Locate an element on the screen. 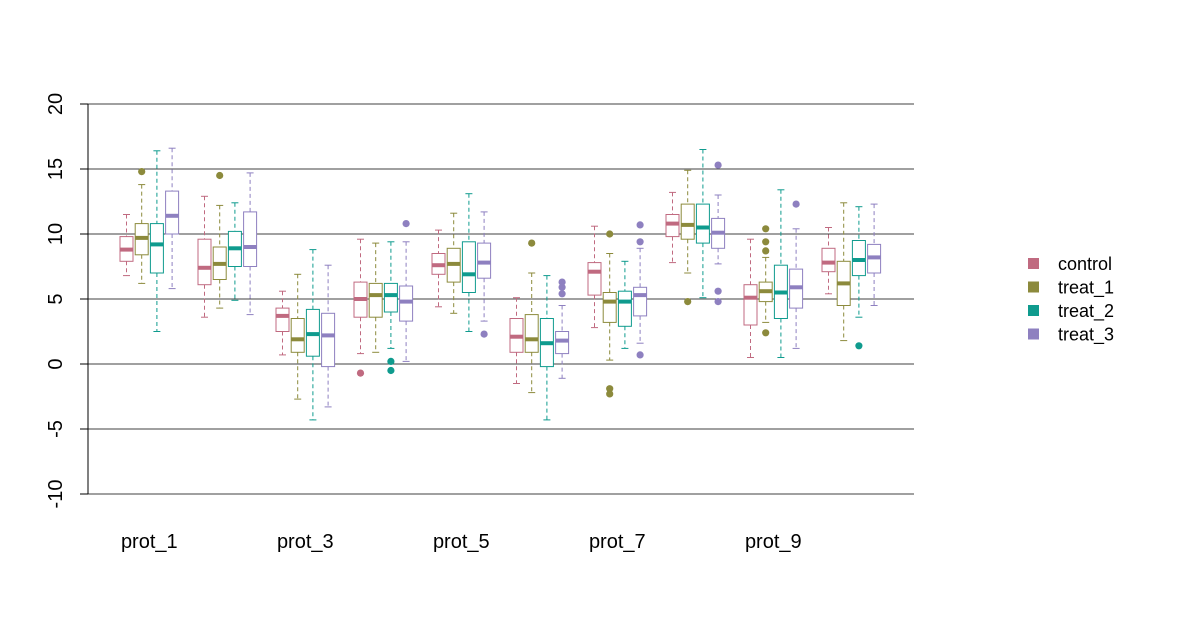  legend-label: treat_1 is located at coordinates (1086, 288).